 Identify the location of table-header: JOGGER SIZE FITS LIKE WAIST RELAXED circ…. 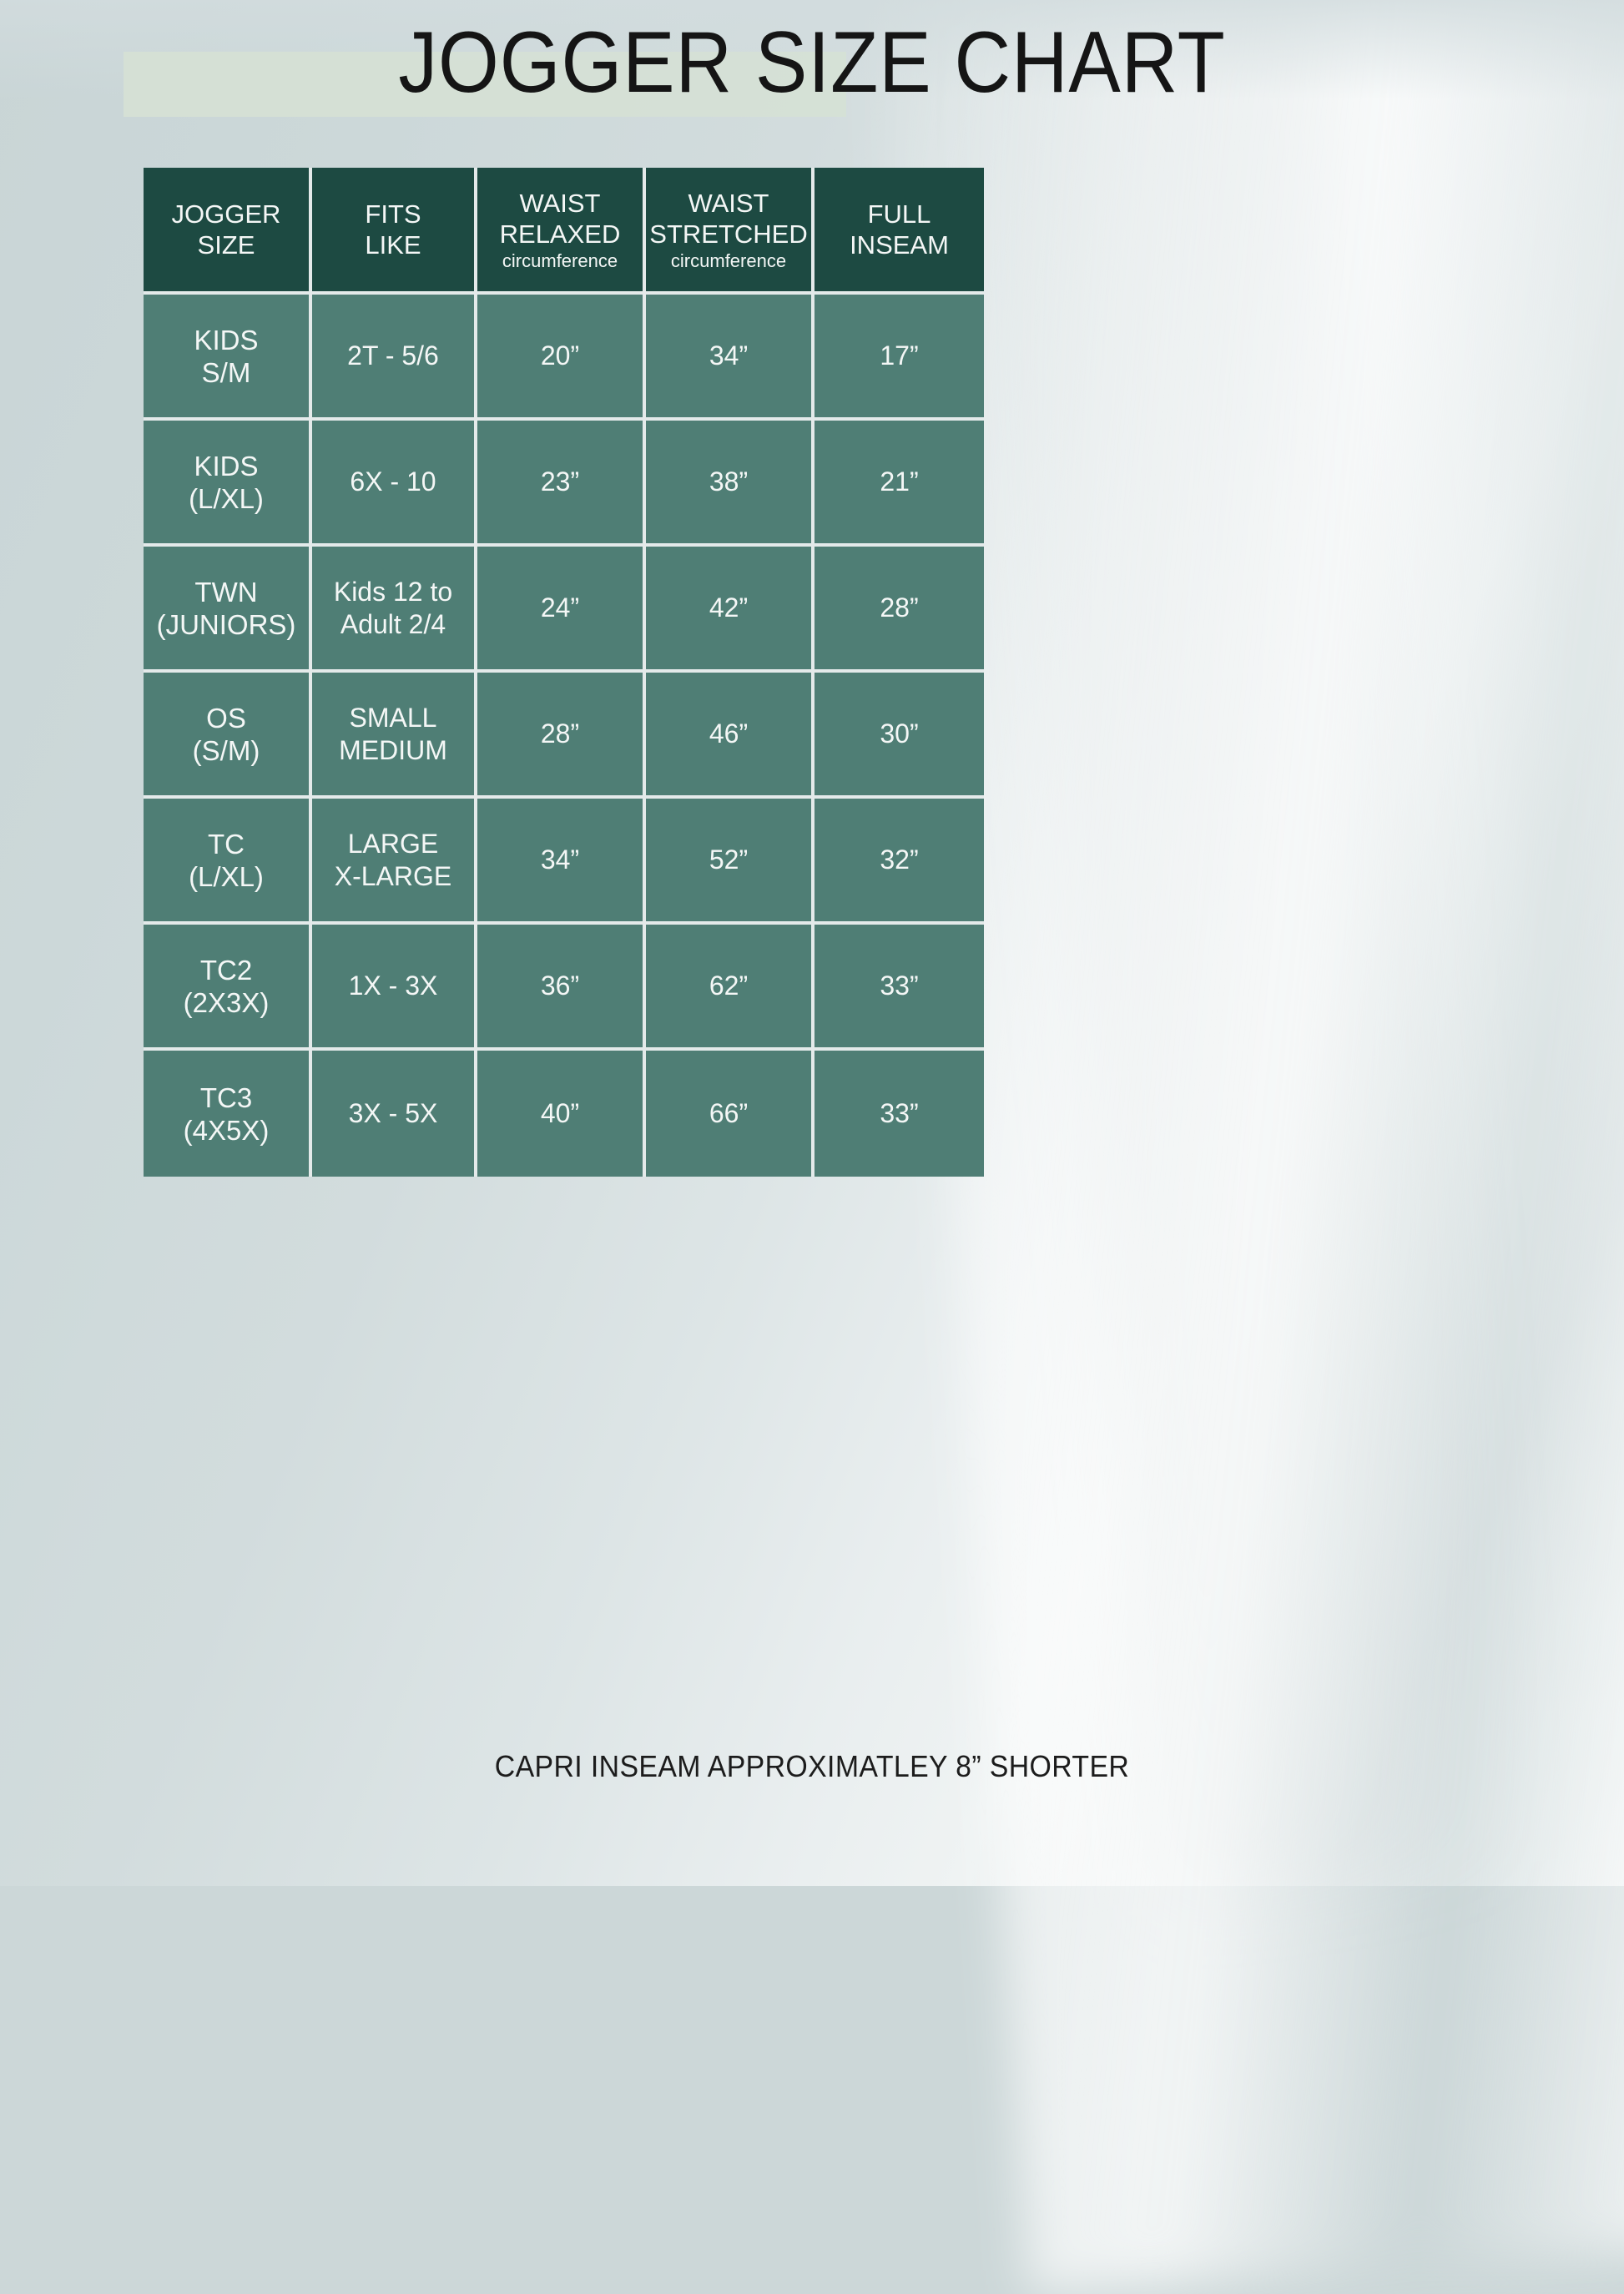
(564, 231).